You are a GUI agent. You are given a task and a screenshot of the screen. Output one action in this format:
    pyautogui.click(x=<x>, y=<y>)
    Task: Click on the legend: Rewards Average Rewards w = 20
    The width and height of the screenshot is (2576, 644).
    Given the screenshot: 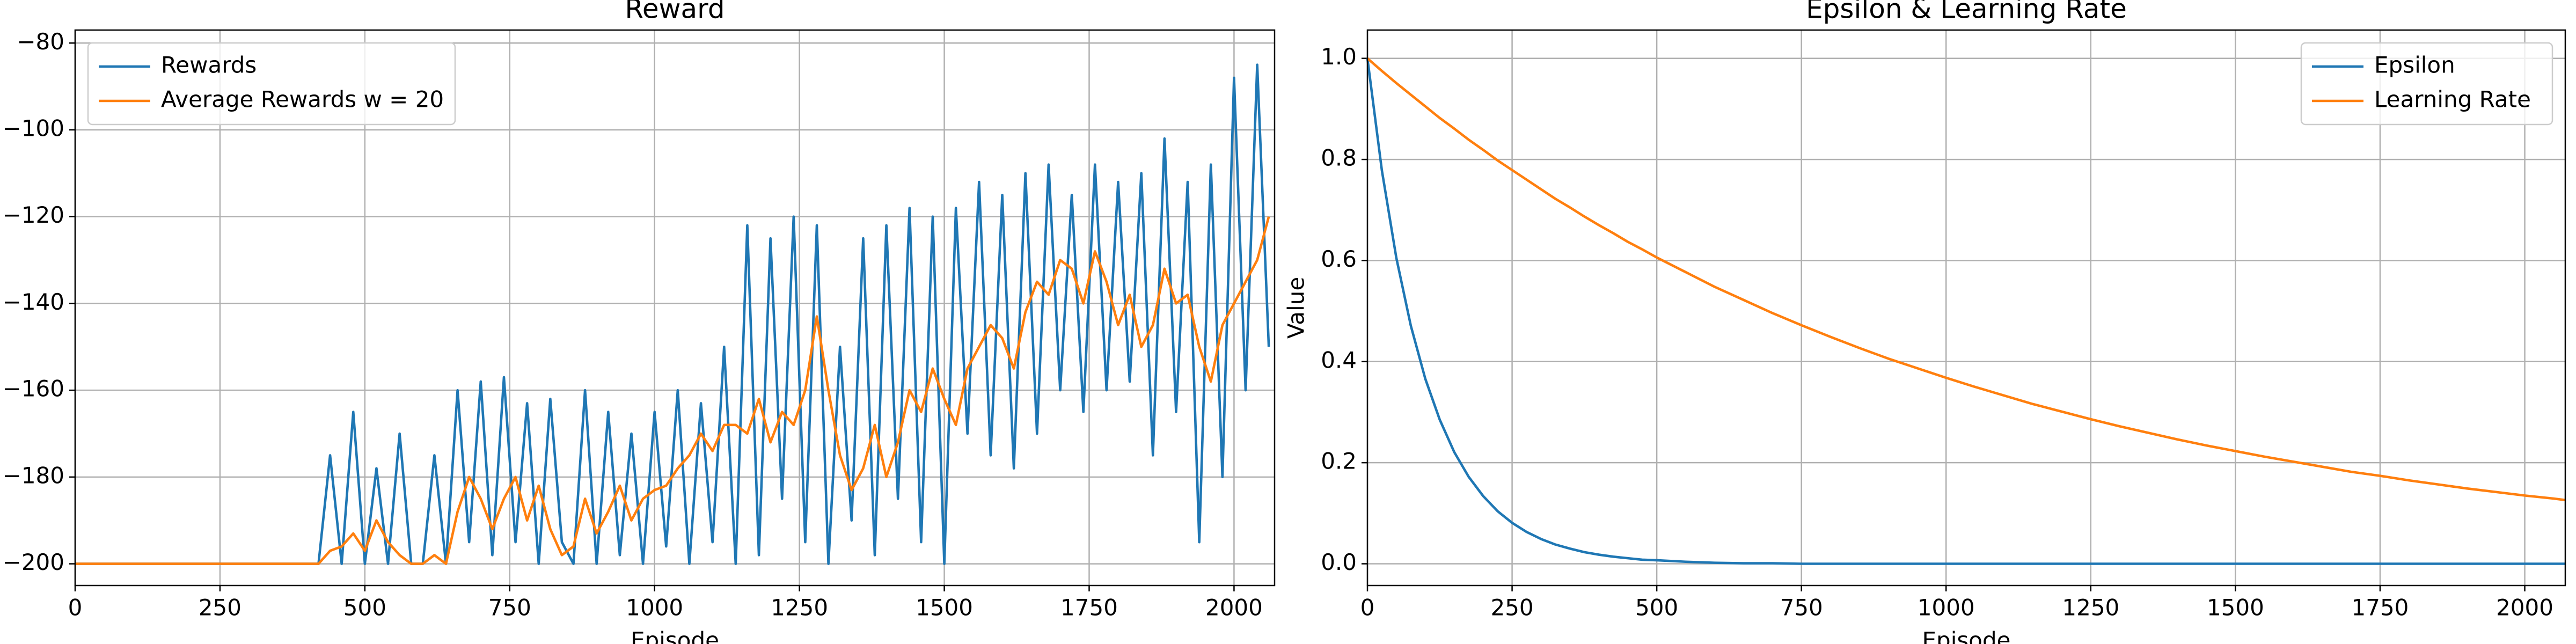 What is the action you would take?
    pyautogui.click(x=271, y=84)
    